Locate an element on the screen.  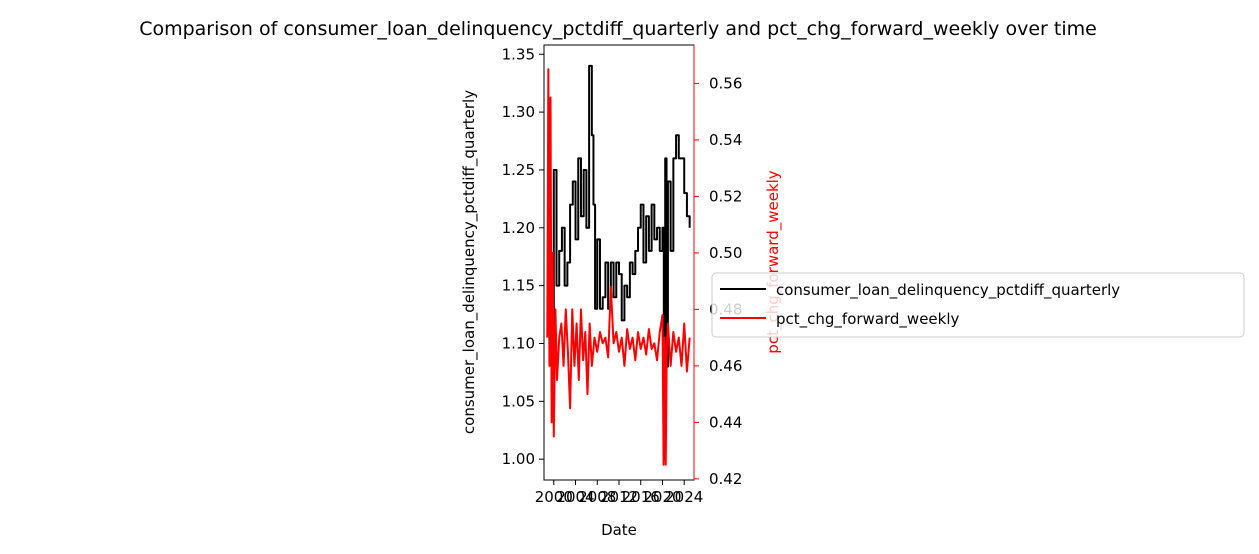
x-tick-label: 2008 is located at coordinates (597, 497).